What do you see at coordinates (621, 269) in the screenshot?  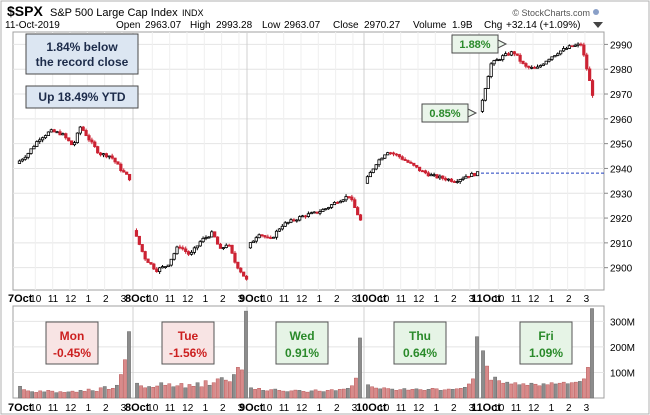 I see `price-tick-label: 2900` at bounding box center [621, 269].